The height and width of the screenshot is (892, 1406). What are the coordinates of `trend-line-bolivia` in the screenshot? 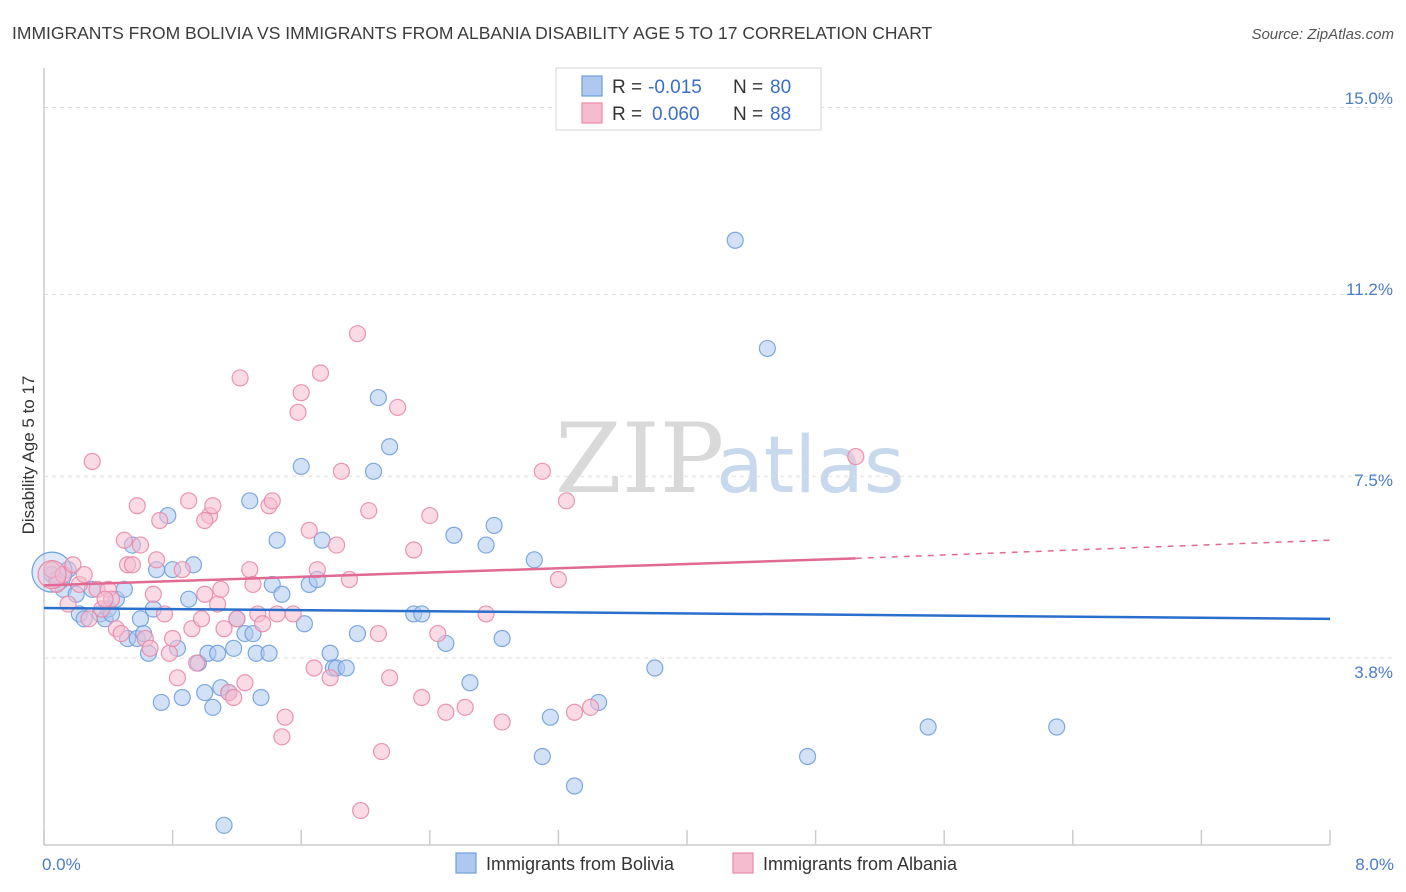 It's located at (687, 613).